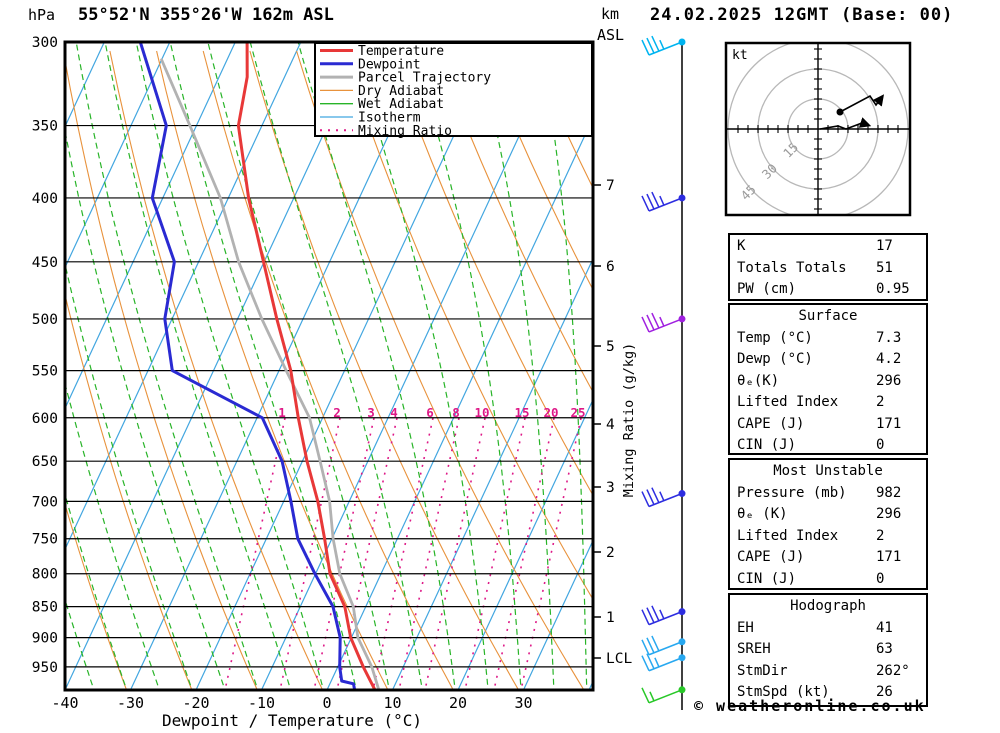 This screenshot has width=1000, height=733. What do you see at coordinates (629, 420) in the screenshot?
I see `mixing-axis-label: Mixing Ratio (g/kg)` at bounding box center [629, 420].